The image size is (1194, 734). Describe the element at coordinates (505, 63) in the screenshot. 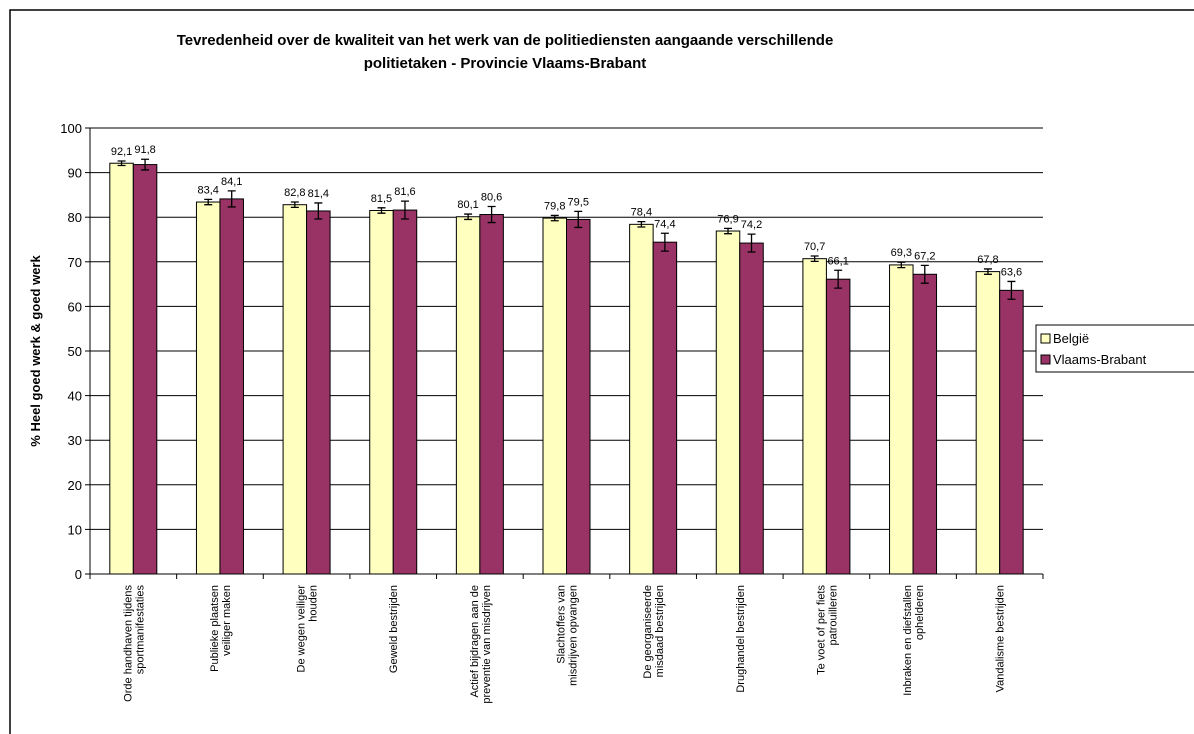

I see `chart-title: politietaken - Provincie Vlaams-Brabant` at that location.